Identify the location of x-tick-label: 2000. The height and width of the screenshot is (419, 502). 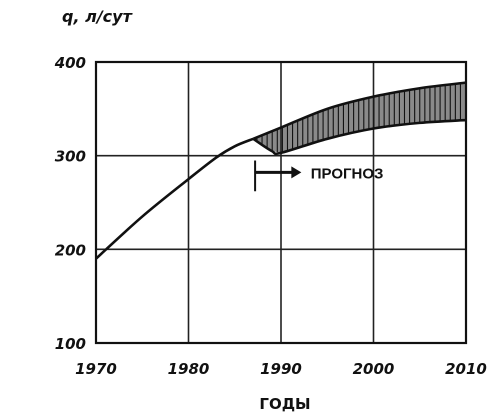
(374, 369).